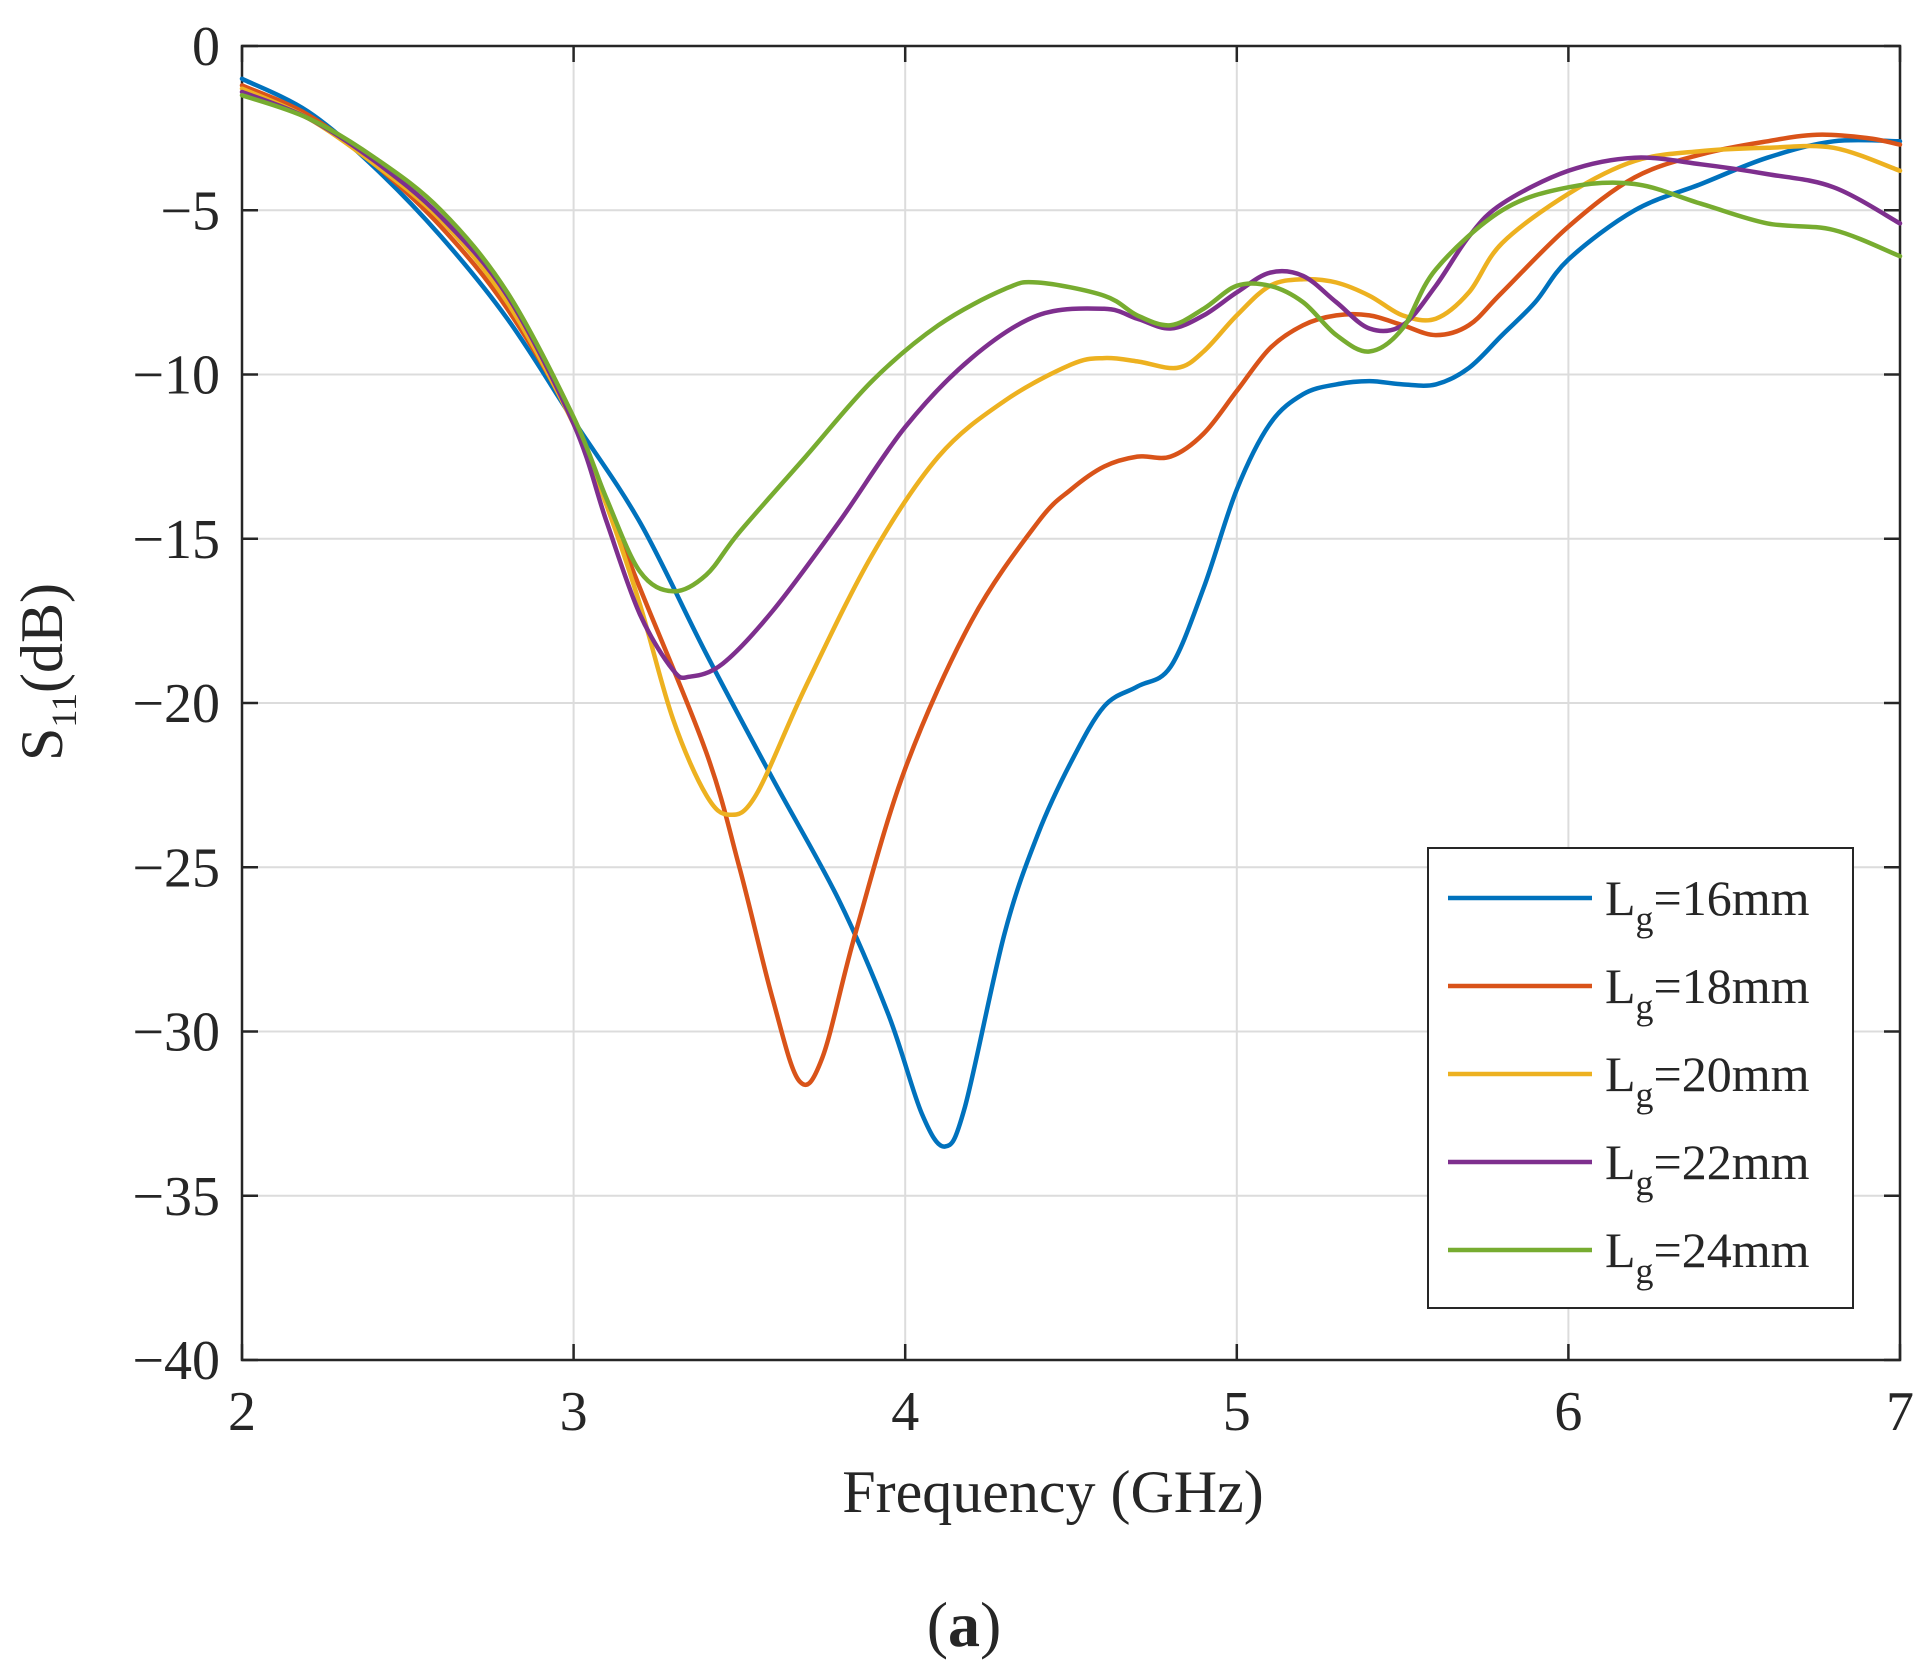  Describe the element at coordinates (176, 376) in the screenshot. I see `y-tick-label: −10` at that location.